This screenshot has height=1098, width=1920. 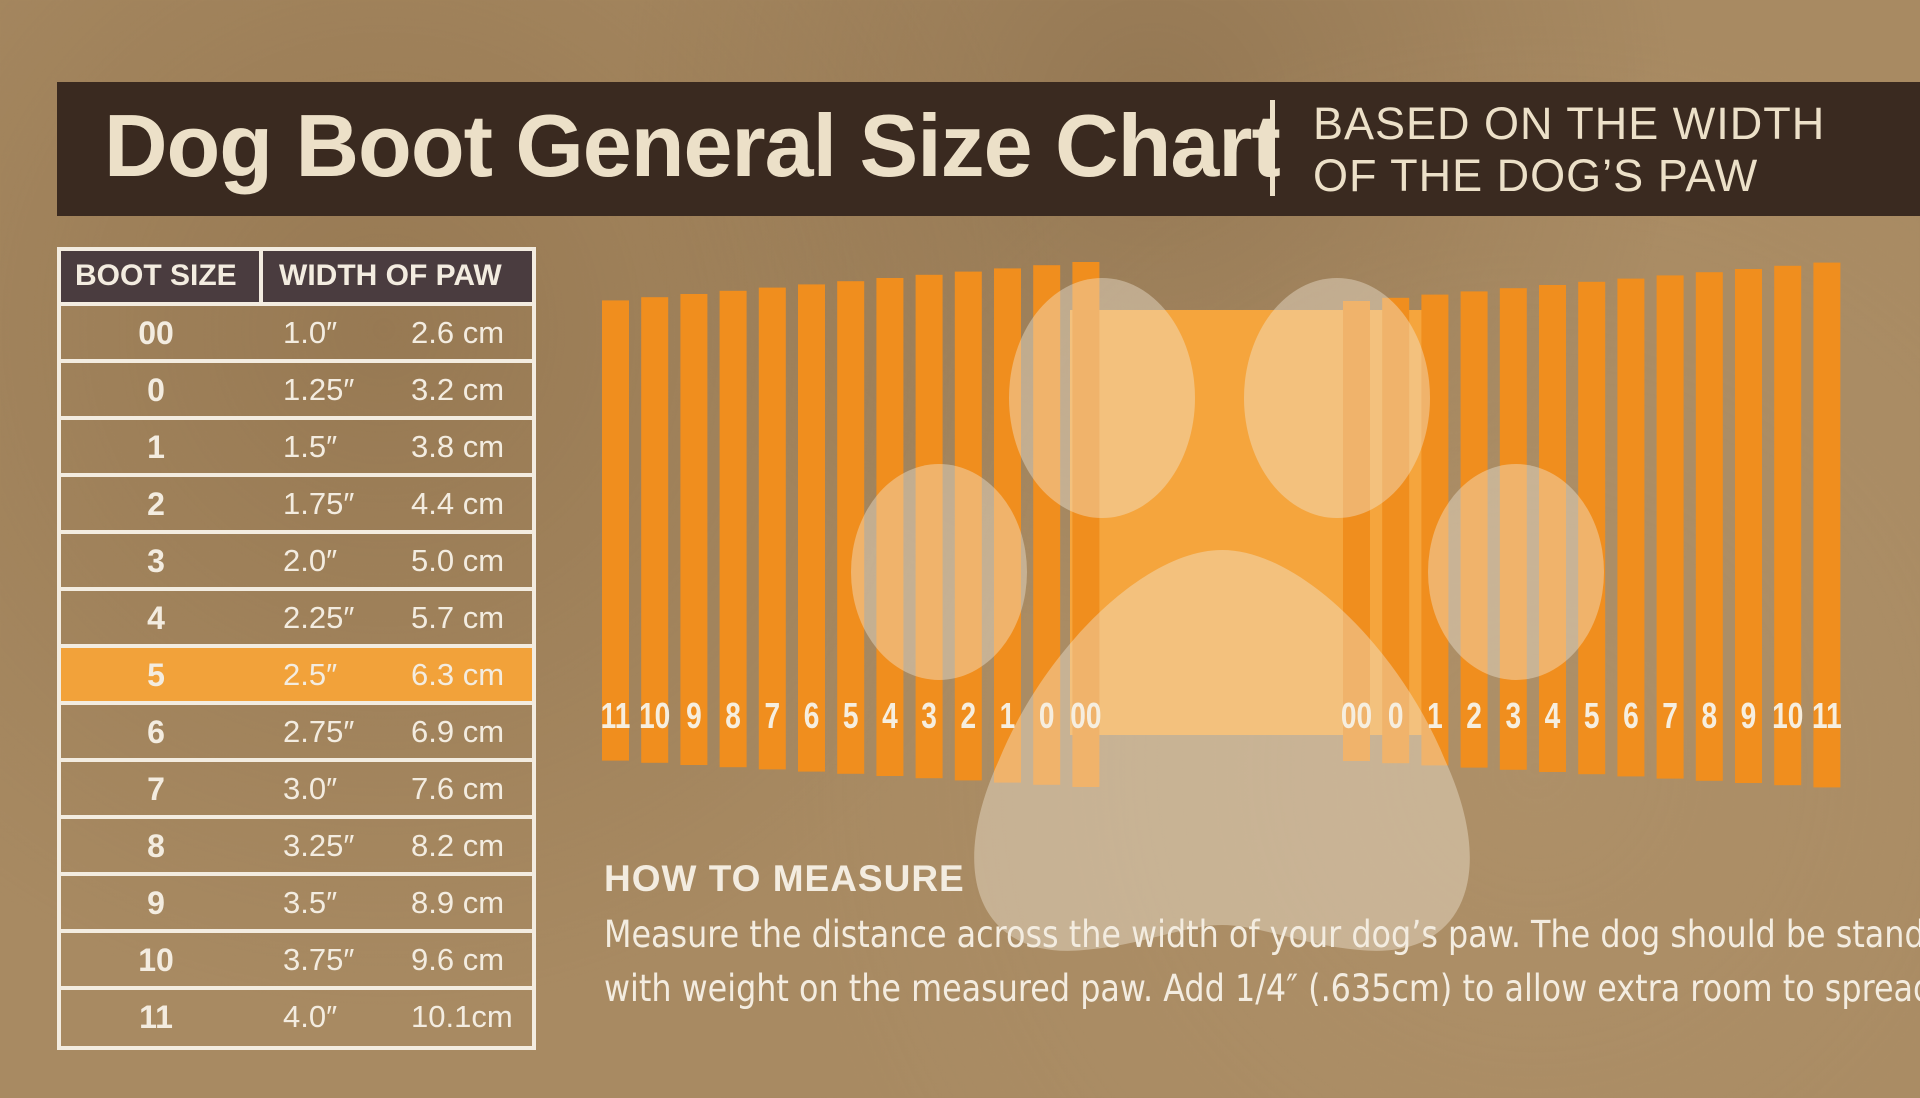 I want to click on ruler-label-right-1: 0, so click(x=1396, y=716).